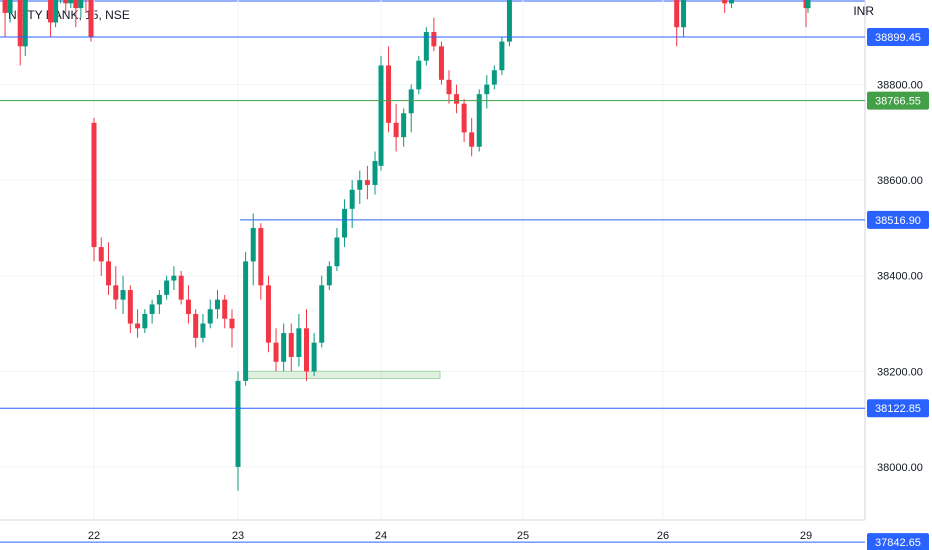 The height and width of the screenshot is (550, 932). What do you see at coordinates (863, 11) in the screenshot?
I see `currency-label: INR` at bounding box center [863, 11].